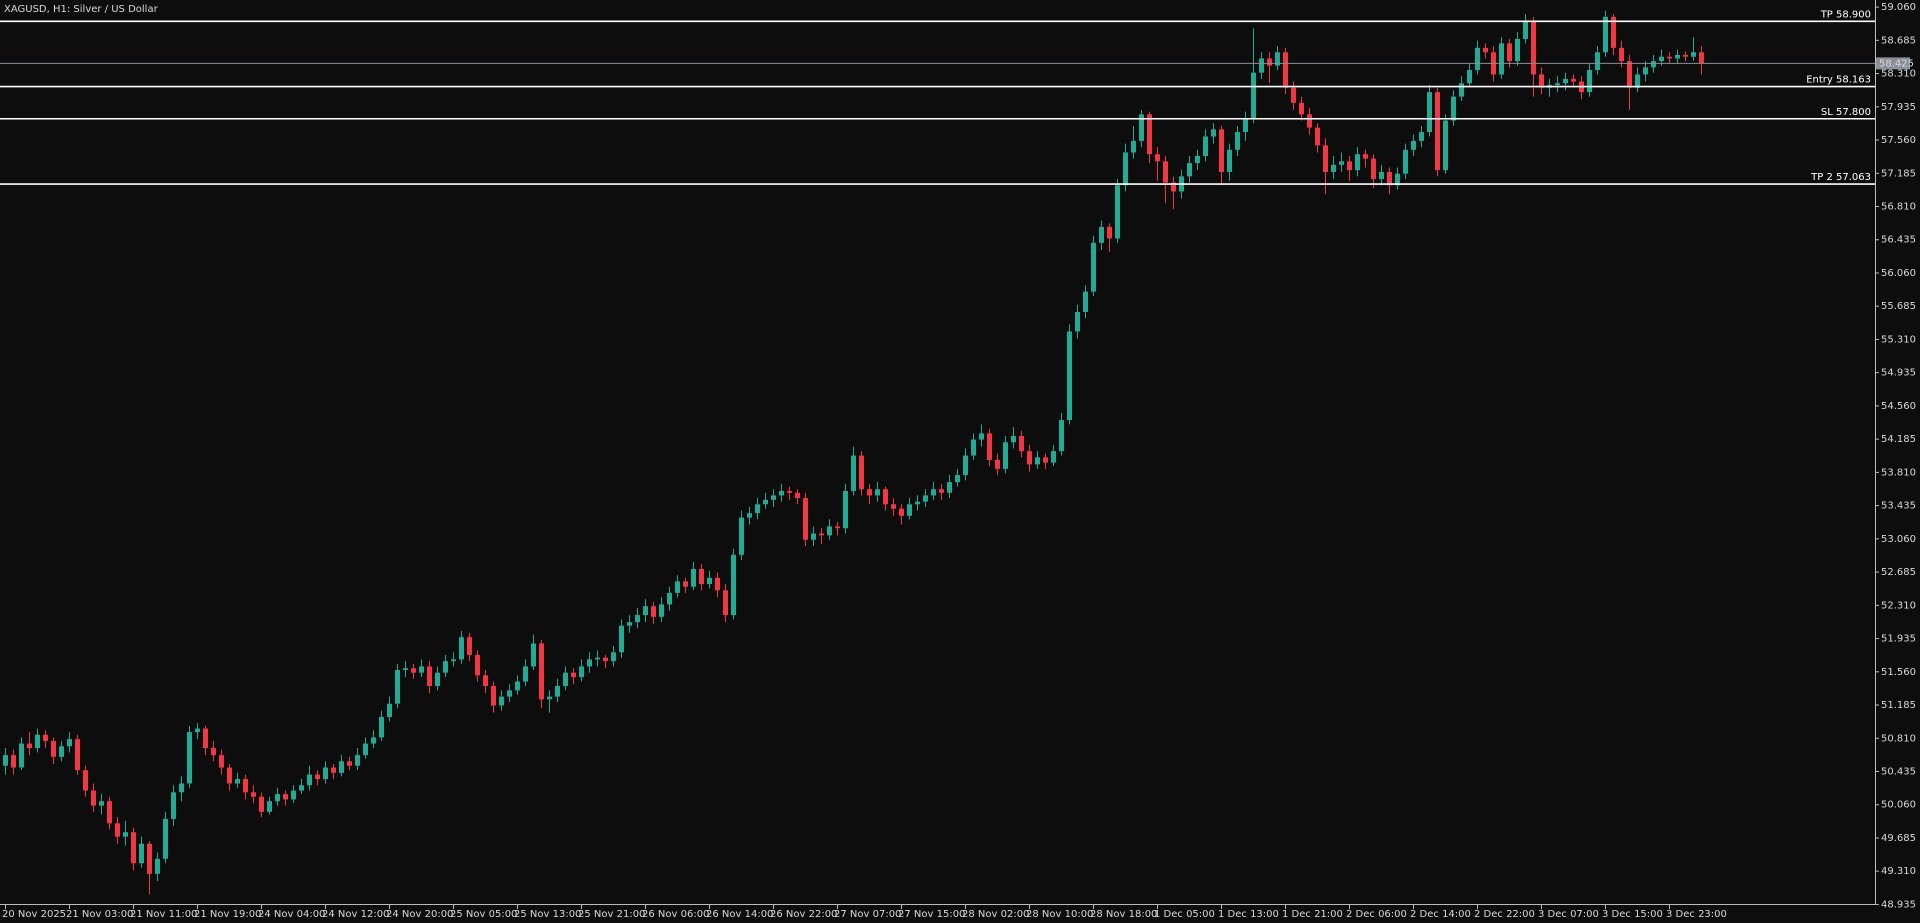 The width and height of the screenshot is (1920, 923). I want to click on x-tick-label: 21 Nov 19:00, so click(227, 914).